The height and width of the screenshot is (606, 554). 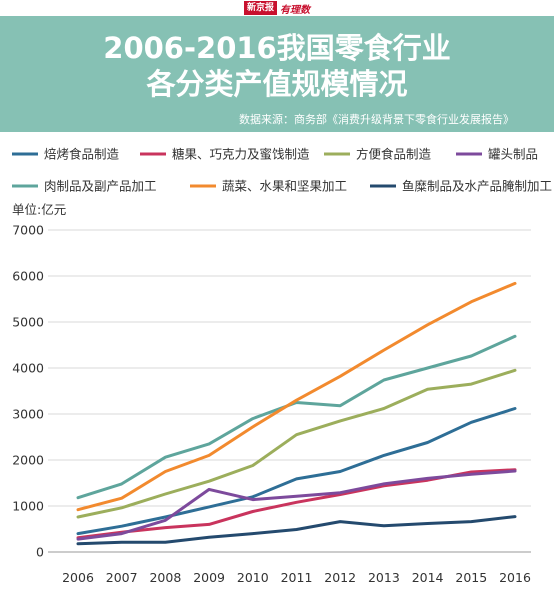 I want to click on y-tick-label-0: 0, so click(x=40, y=552).